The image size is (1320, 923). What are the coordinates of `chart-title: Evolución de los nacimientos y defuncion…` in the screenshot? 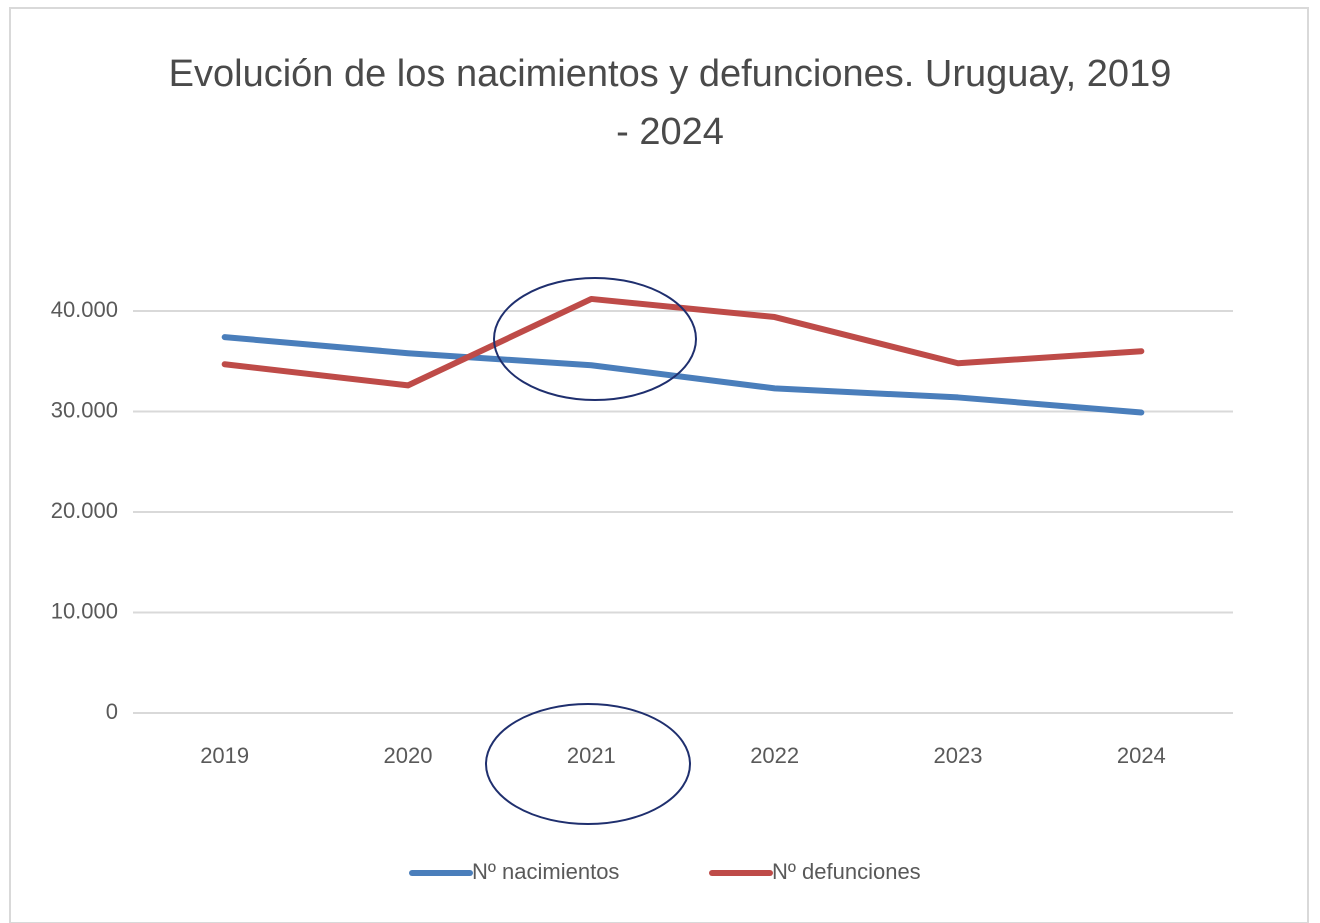 It's located at (670, 103).